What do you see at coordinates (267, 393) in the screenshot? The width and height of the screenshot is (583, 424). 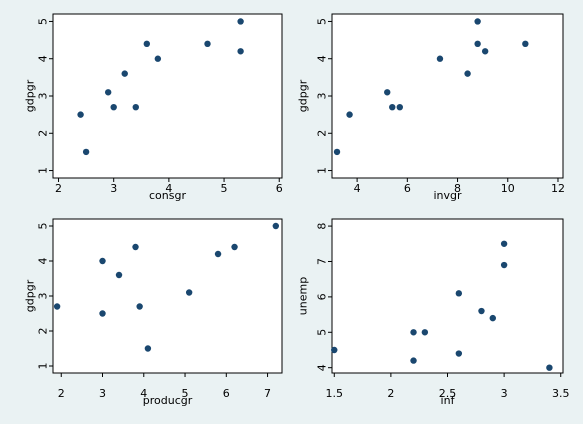 I see `x-tick-label: 7` at bounding box center [267, 393].